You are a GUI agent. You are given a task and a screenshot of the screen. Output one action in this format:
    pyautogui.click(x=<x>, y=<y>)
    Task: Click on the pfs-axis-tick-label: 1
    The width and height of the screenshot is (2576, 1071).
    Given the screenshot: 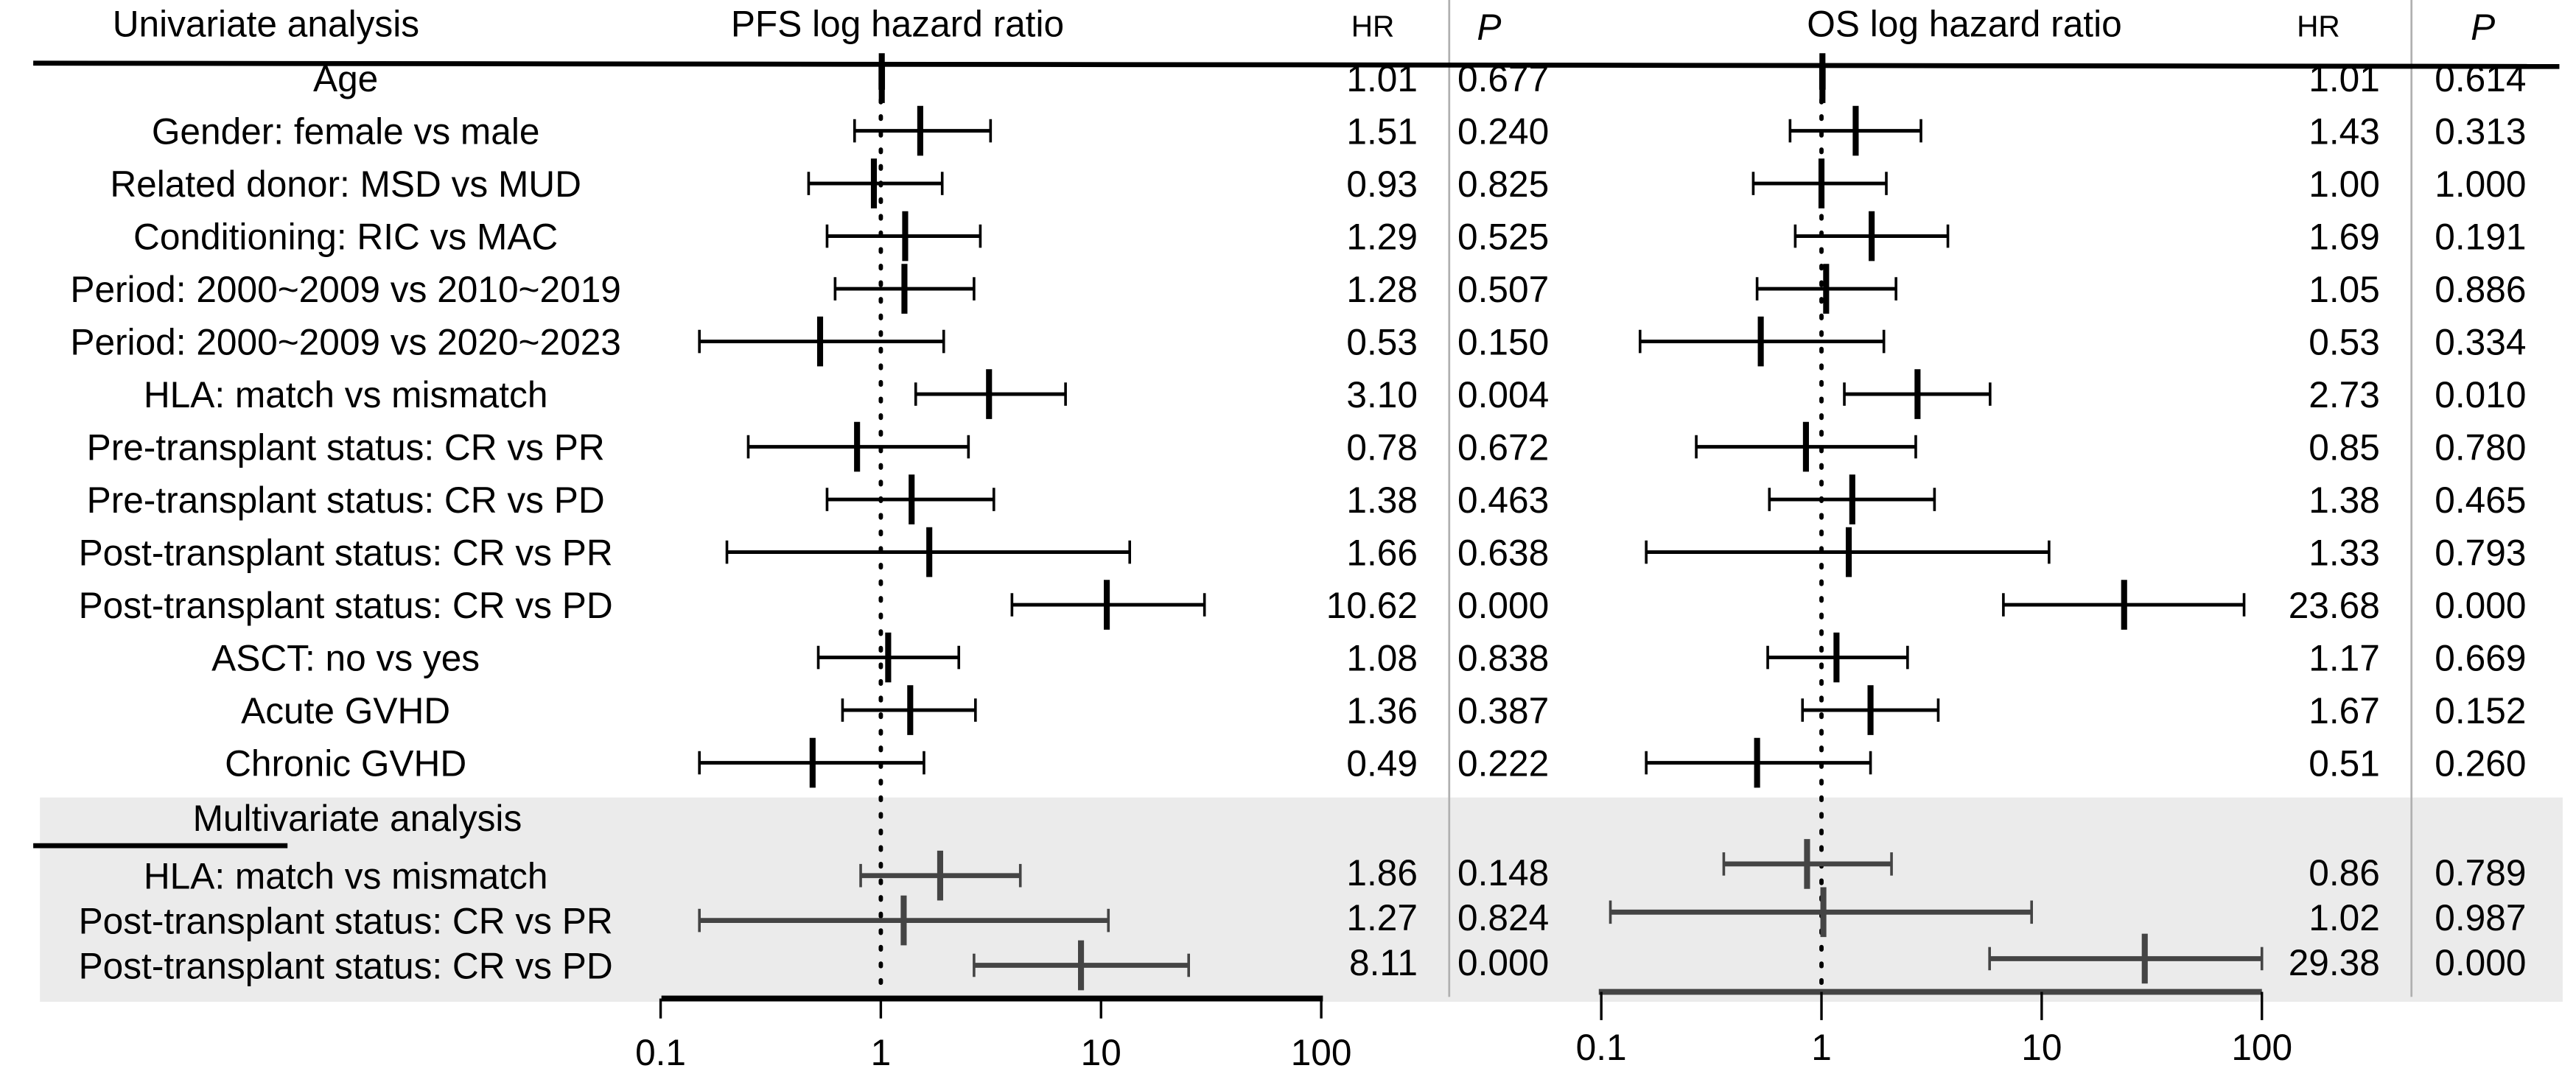 What is the action you would take?
    pyautogui.click(x=881, y=1051)
    